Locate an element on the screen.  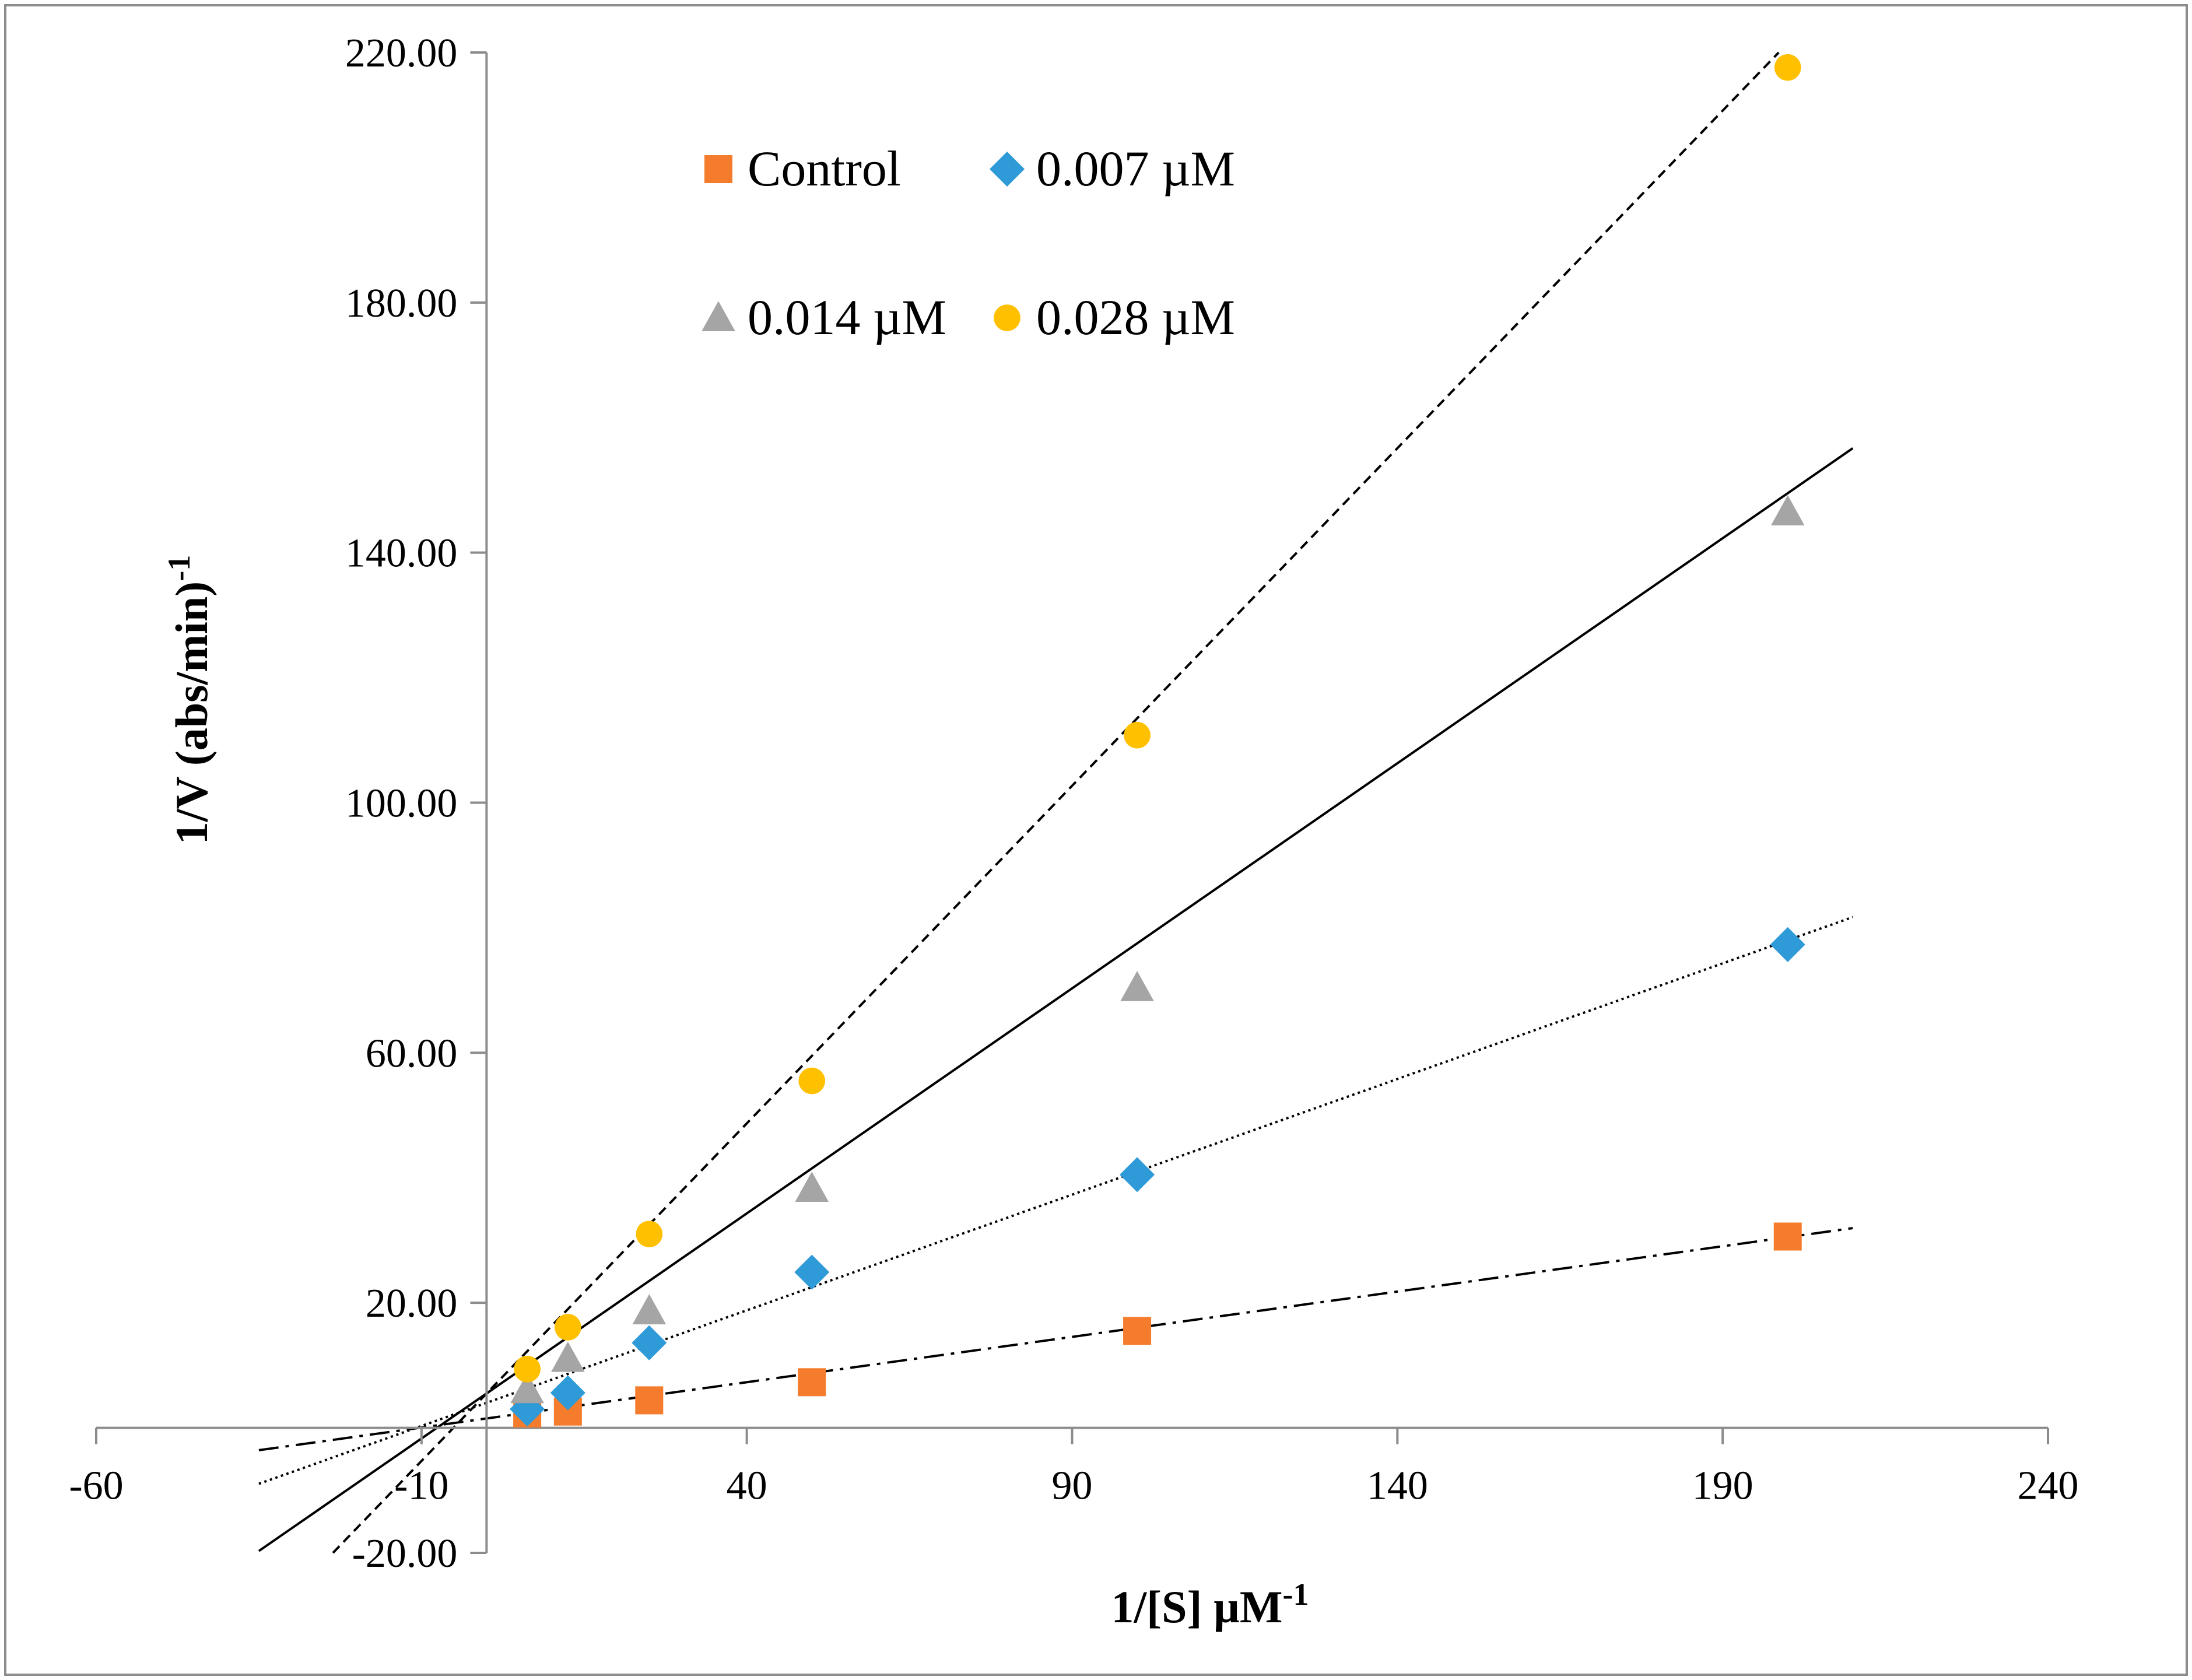
y-tick-label: 20.00 is located at coordinates (412, 1303).